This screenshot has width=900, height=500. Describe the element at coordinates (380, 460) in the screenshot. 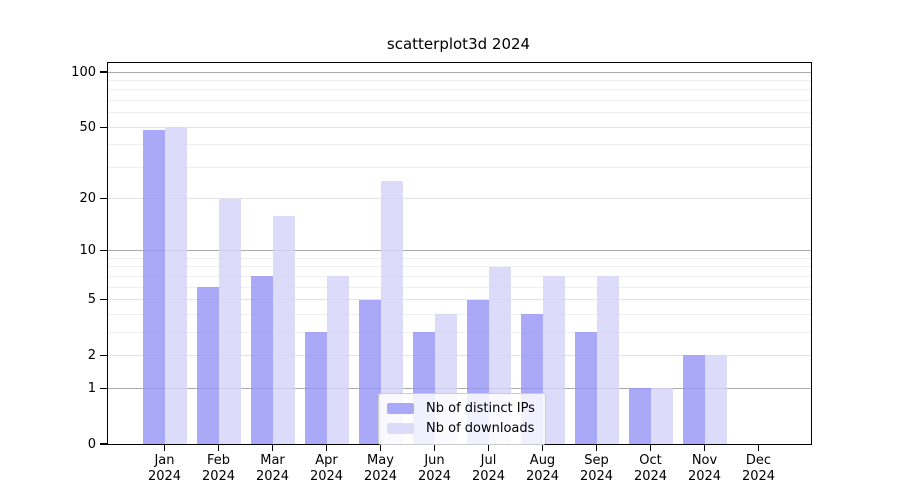

I see `x-tick-label-line: May` at that location.